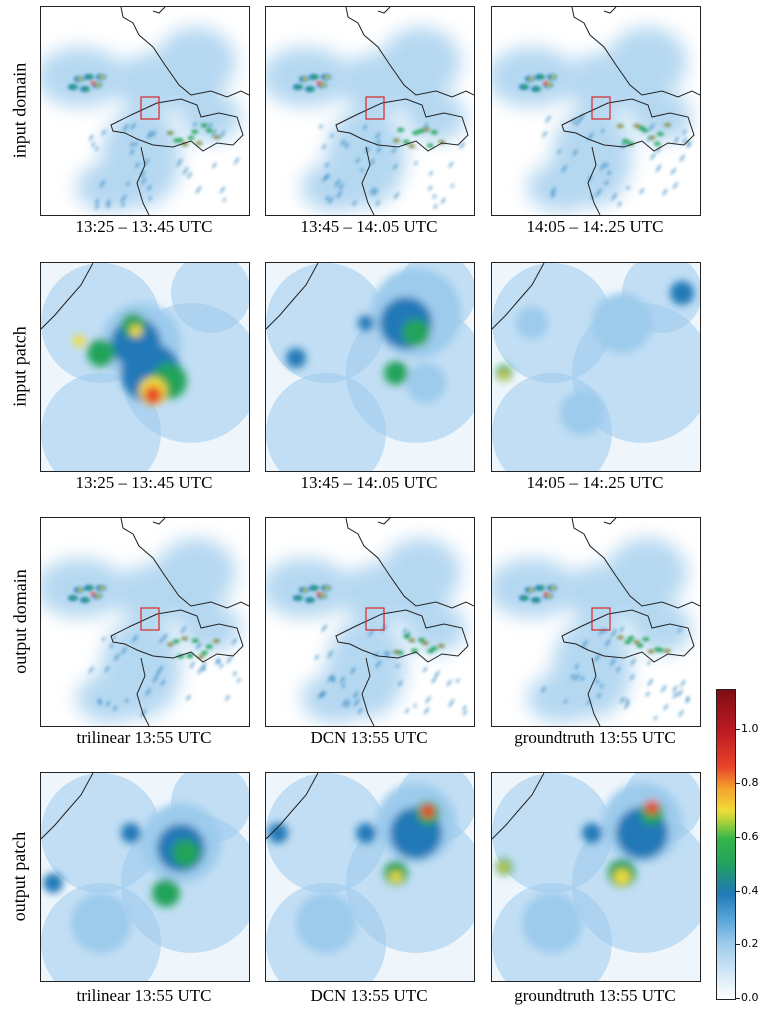 This screenshot has height=1013, width=765. I want to click on caption-output-domain-3: groundtruth 13:55 UTC, so click(595, 737).